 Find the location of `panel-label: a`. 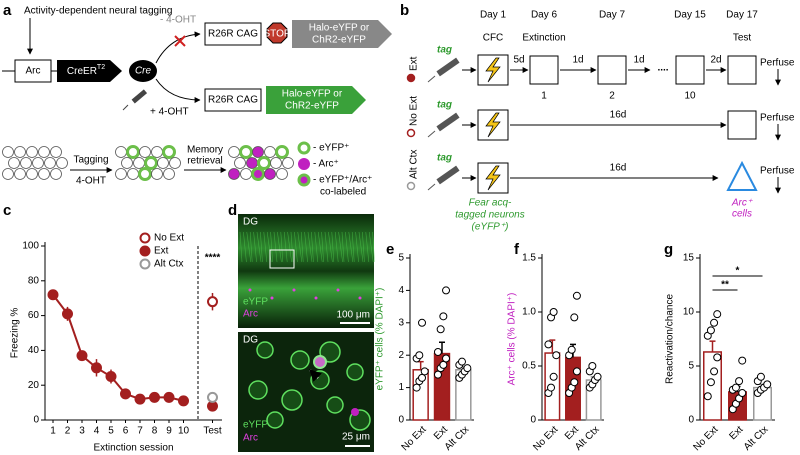

panel-label: a is located at coordinates (7, 10).